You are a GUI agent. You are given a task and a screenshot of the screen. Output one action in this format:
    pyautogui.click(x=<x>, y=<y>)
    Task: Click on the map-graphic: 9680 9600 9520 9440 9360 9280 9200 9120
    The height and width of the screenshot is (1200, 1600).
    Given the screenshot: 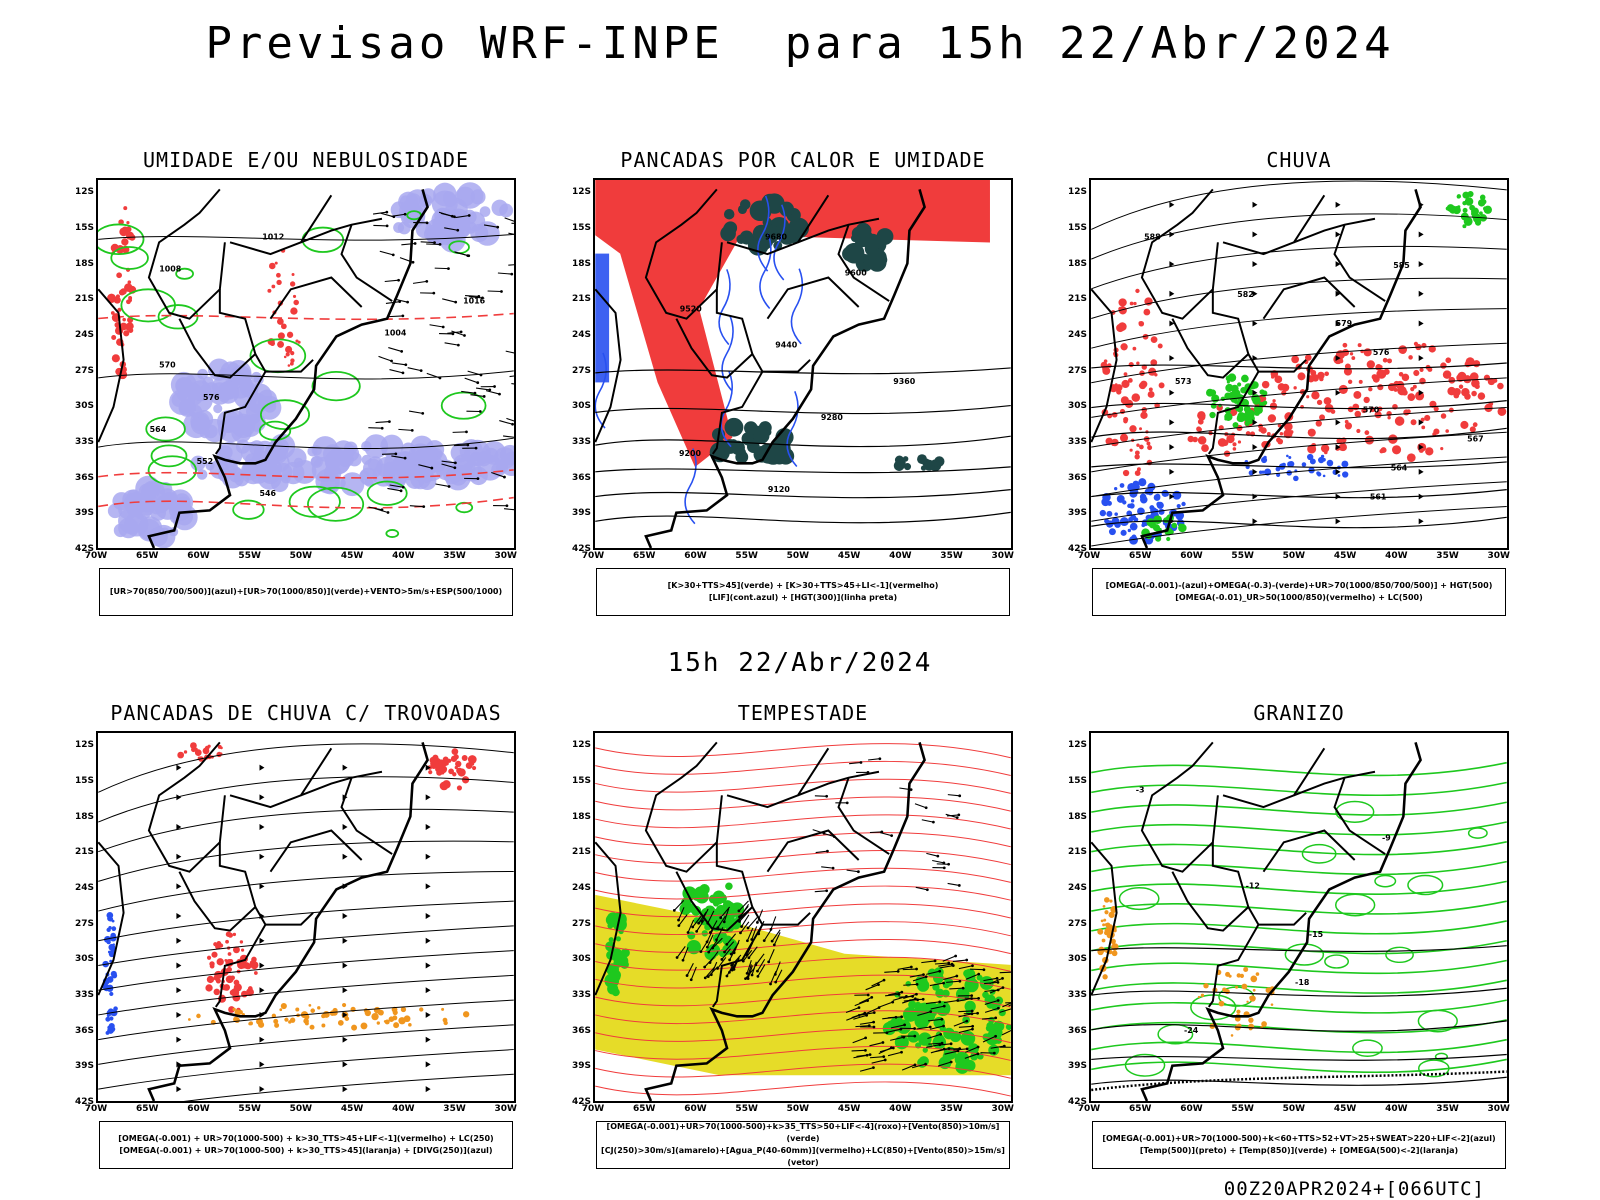 What is the action you would take?
    pyautogui.click(x=803, y=364)
    